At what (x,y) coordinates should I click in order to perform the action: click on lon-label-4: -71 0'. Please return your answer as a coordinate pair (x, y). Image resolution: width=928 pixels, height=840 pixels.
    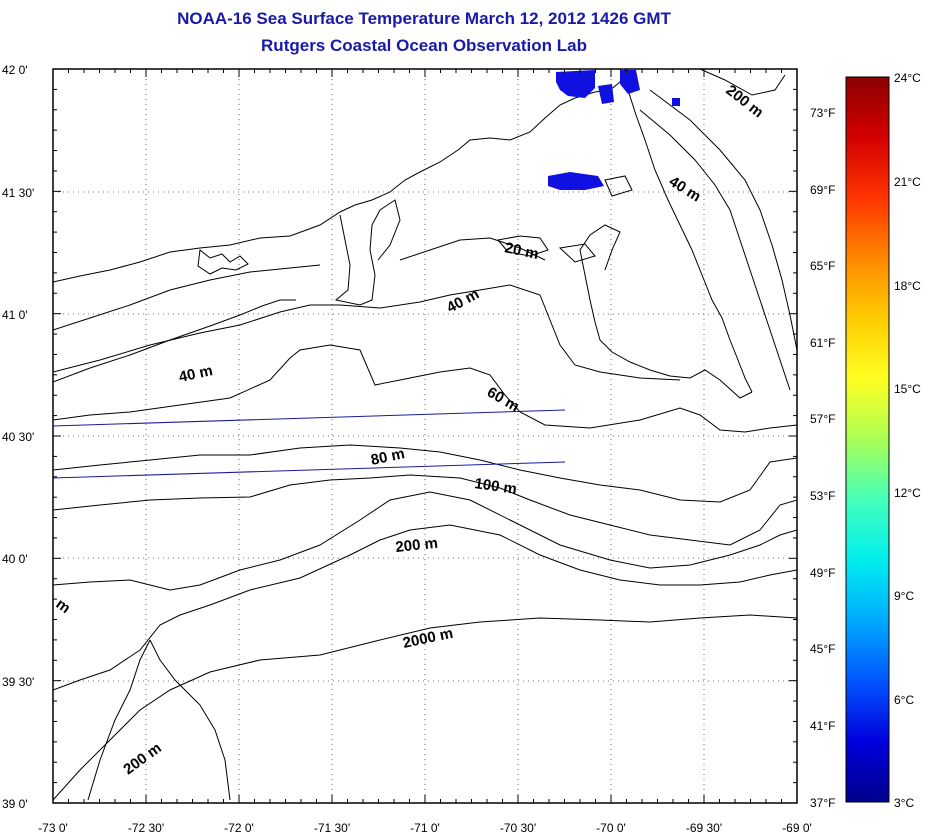
    Looking at the image, I should click on (425, 828).